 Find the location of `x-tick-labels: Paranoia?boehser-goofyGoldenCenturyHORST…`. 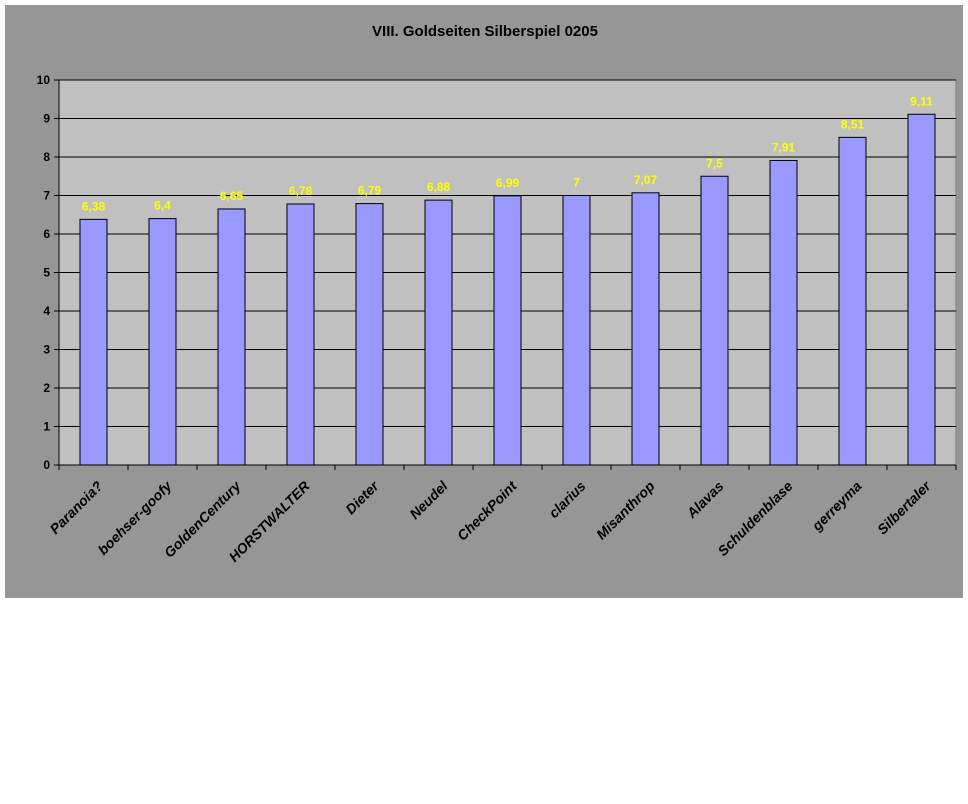

x-tick-labels: Paranoia?boehser-goofyGoldenCenturyHORST… is located at coordinates (490, 521).